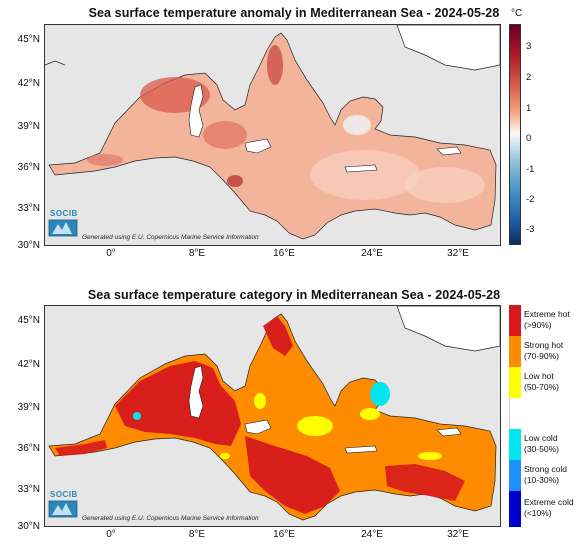 The image size is (588, 545). I want to click on colorbar-tick: 2, so click(529, 77).